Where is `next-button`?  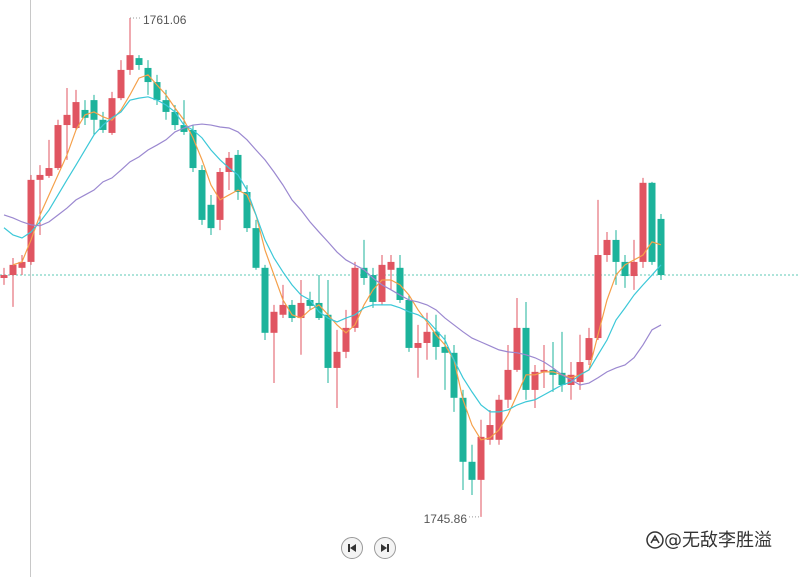
next-button is located at coordinates (385, 548).